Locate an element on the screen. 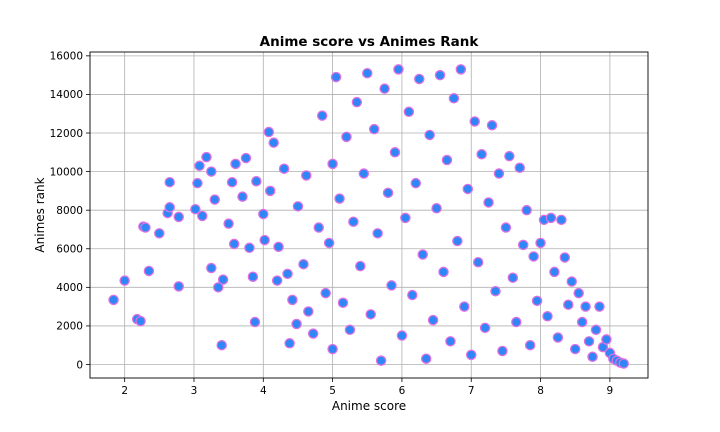 This screenshot has width=720, height=432. x-tick-label: 2 is located at coordinates (124, 391).